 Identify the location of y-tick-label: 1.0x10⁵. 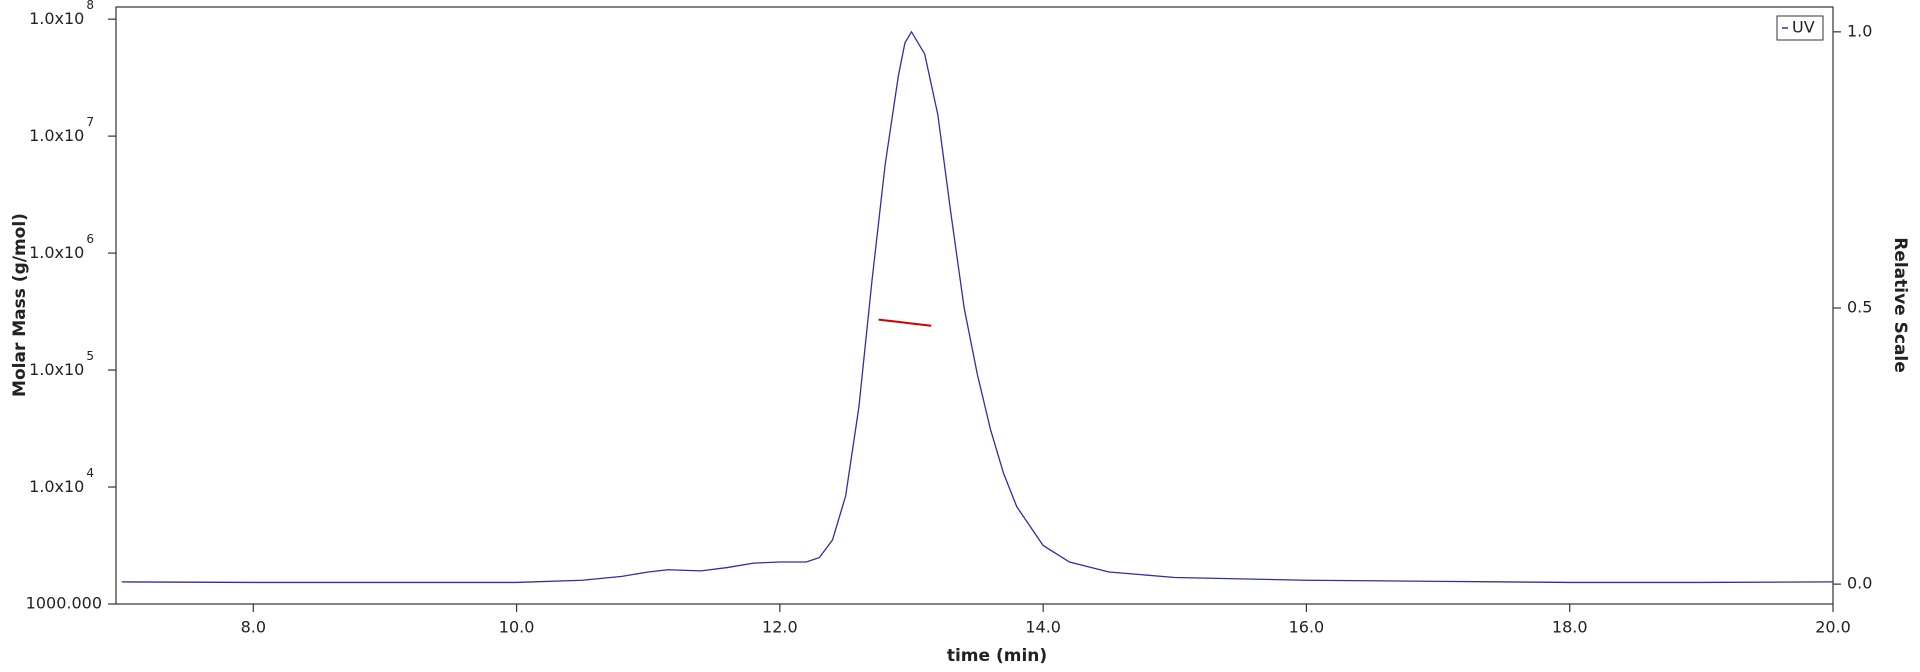
(61, 364).